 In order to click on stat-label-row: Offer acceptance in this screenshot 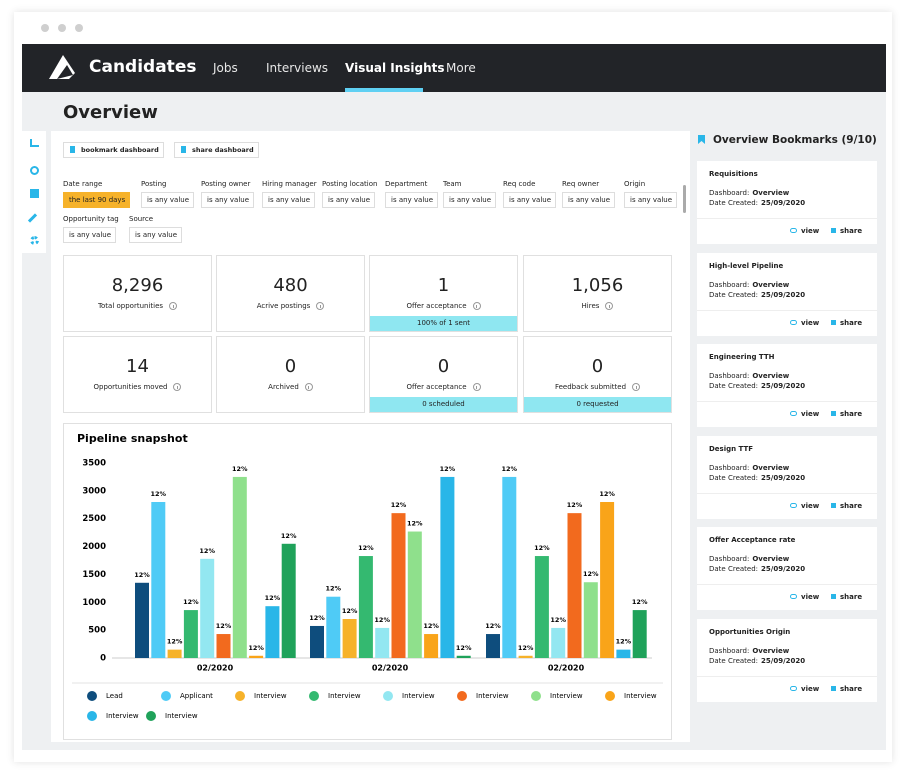, I will do `click(443, 387)`.